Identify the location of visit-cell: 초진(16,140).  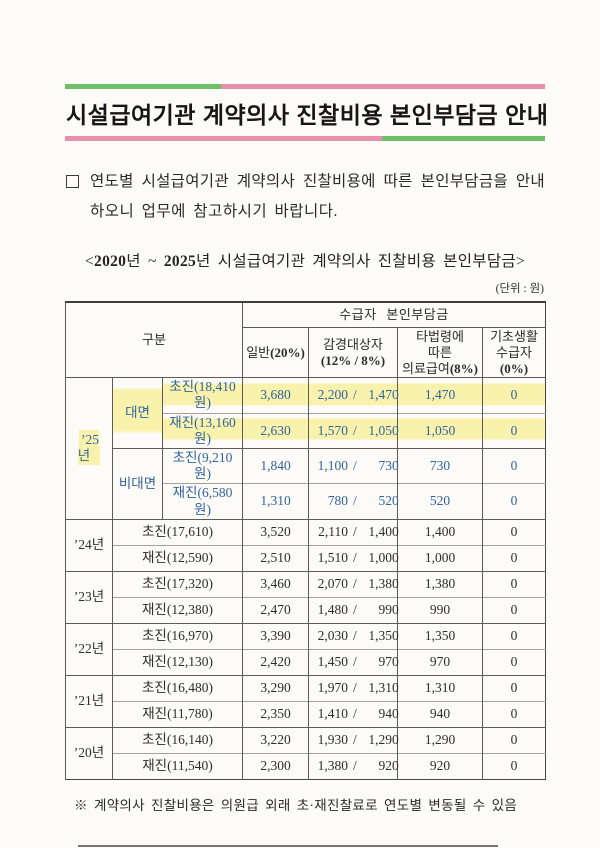
(177, 740).